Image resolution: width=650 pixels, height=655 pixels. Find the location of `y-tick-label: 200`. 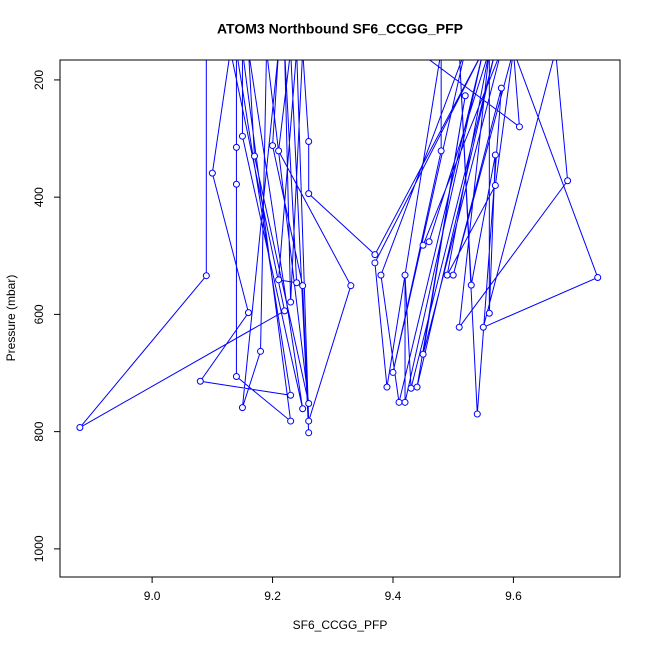

y-tick-label: 200 is located at coordinates (39, 80).